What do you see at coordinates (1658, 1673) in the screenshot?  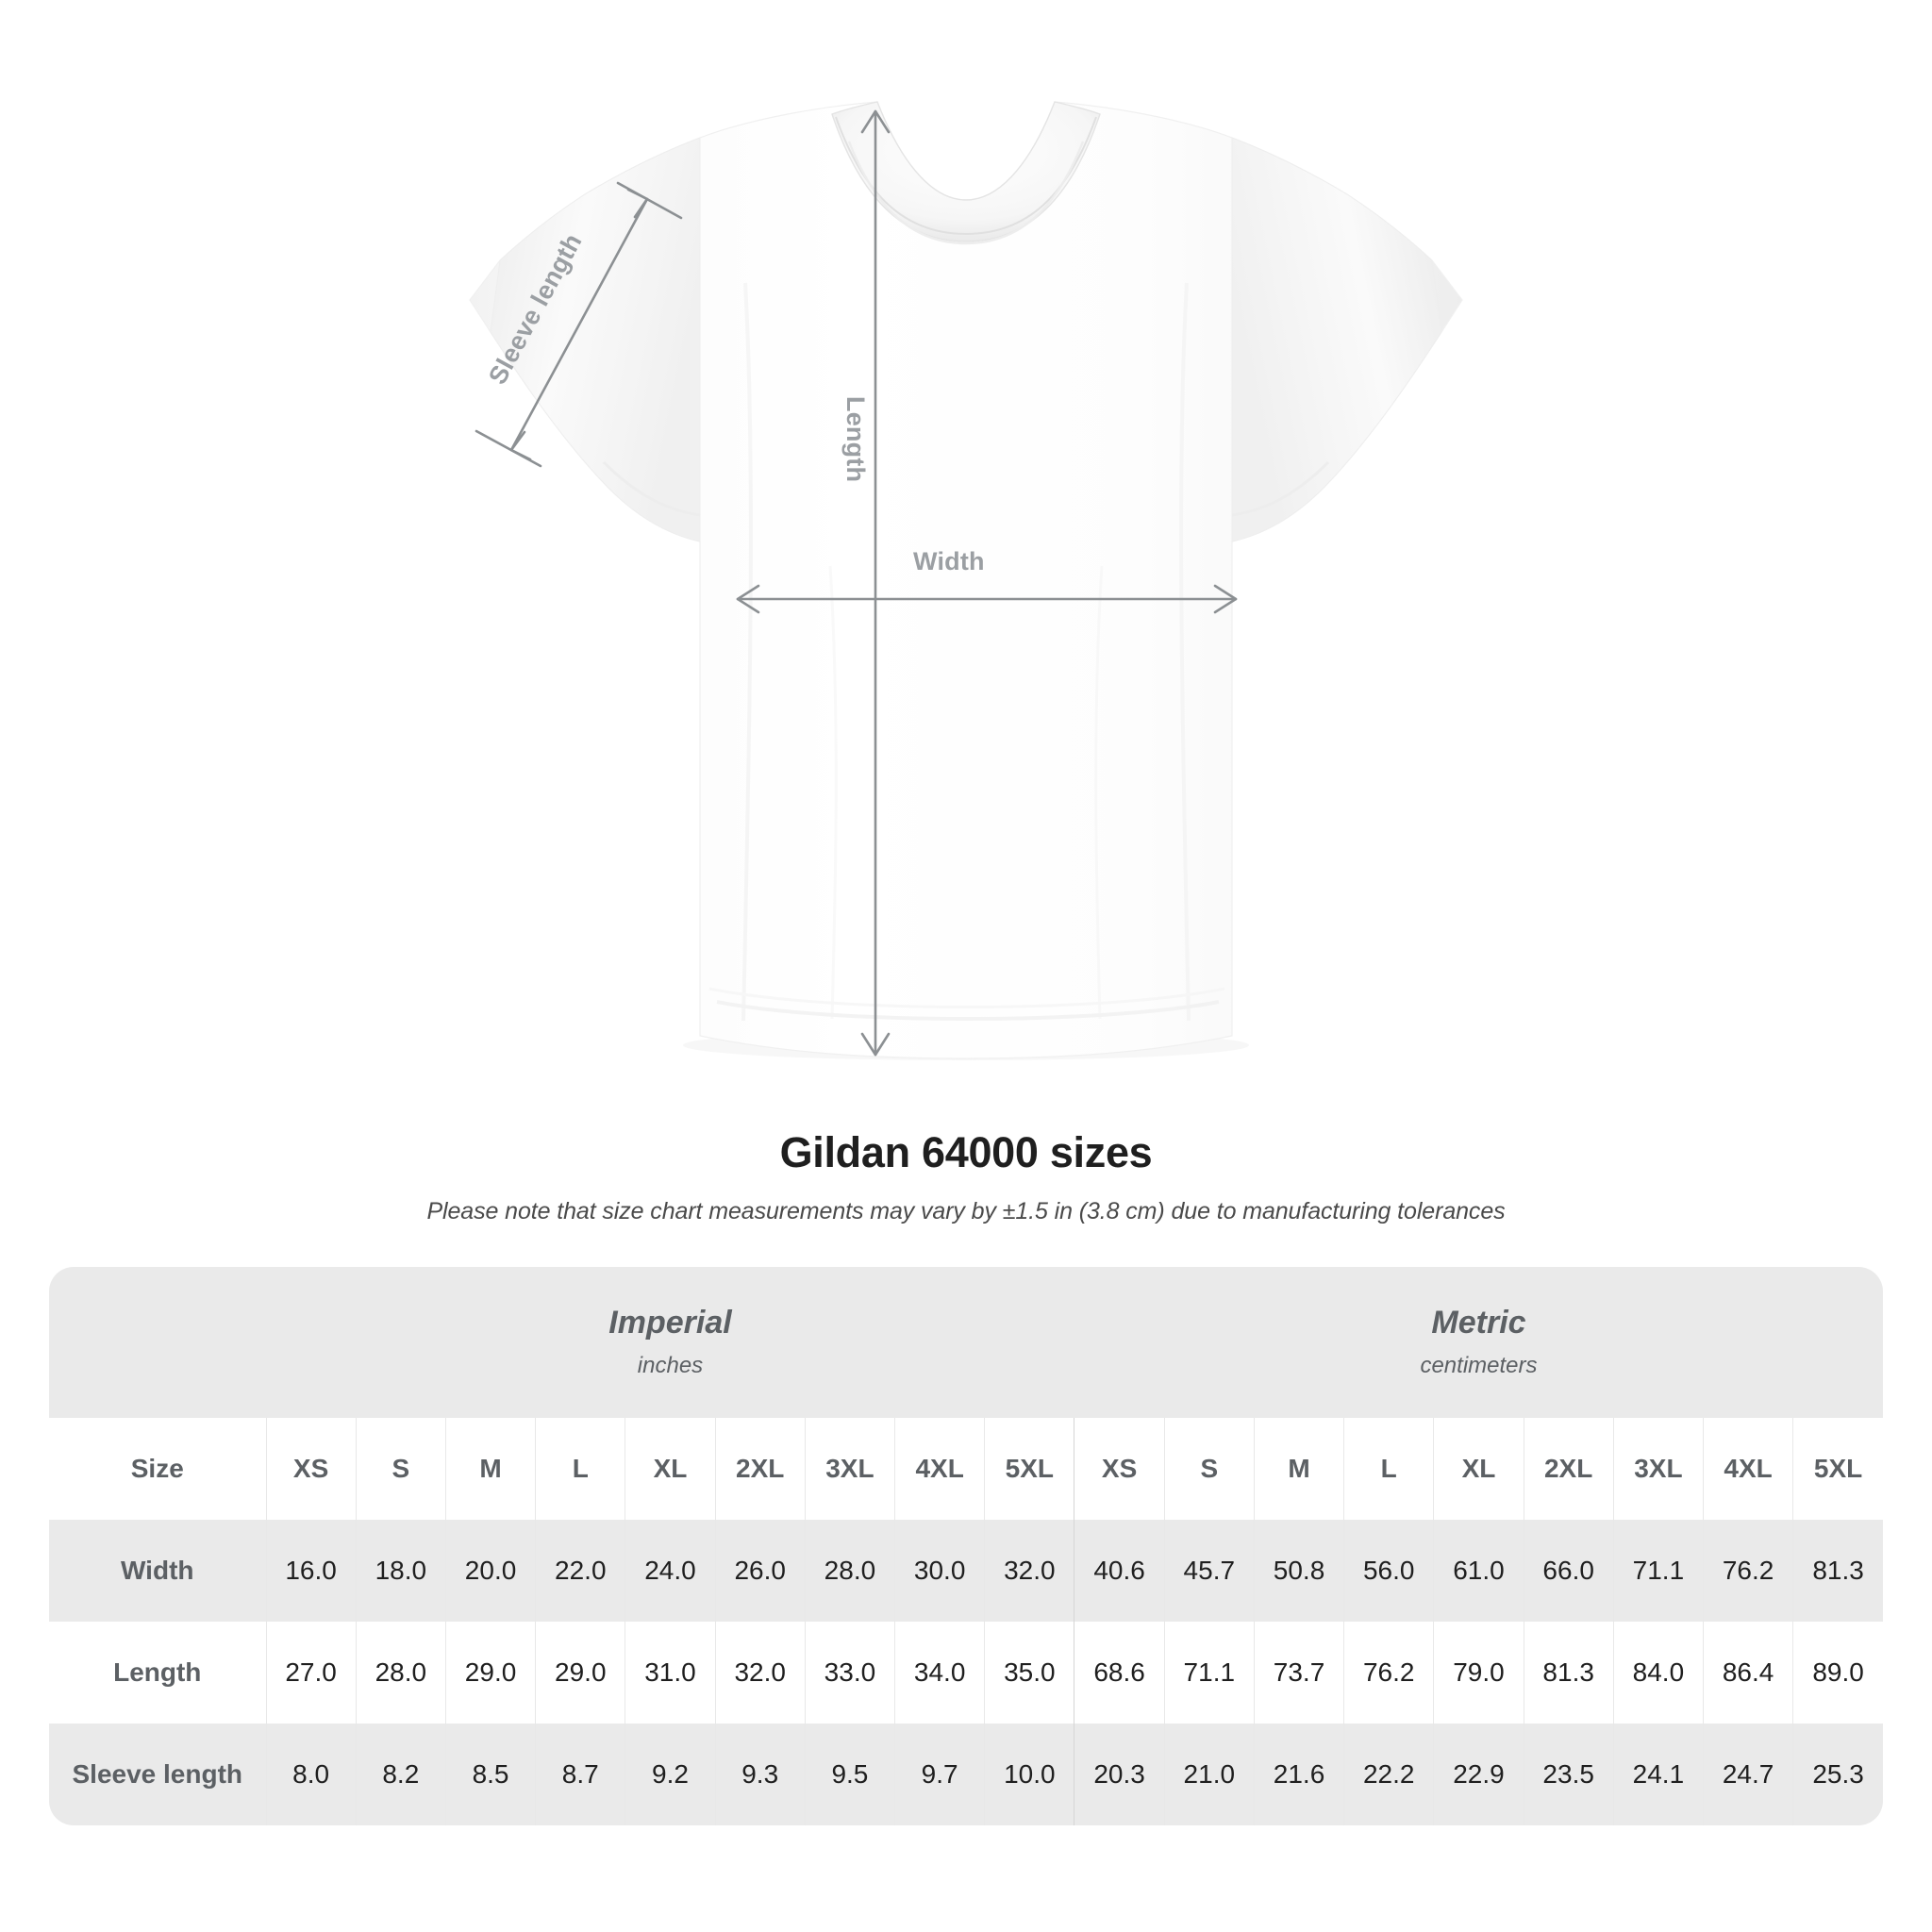 I see `length-cell-15: 84.0` at bounding box center [1658, 1673].